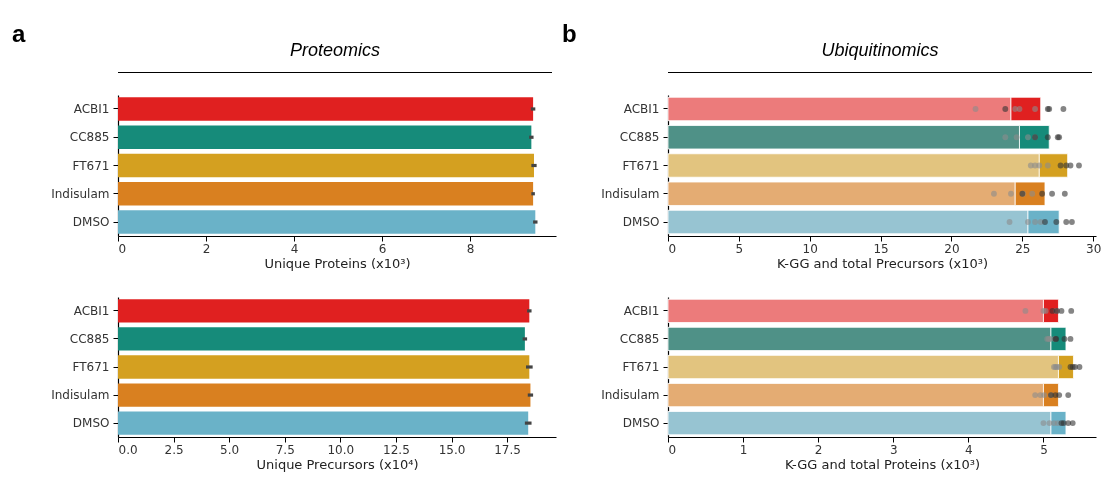 This screenshot has width=1106, height=478. Describe the element at coordinates (341, 449) in the screenshot. I see `x-tick-label: 10.0` at that location.